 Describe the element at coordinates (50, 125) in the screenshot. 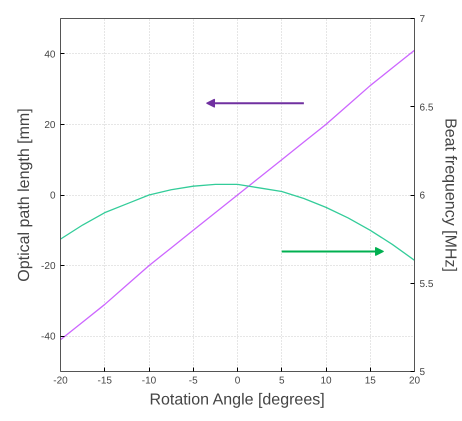

I see `y-tick-label: 20` at that location.